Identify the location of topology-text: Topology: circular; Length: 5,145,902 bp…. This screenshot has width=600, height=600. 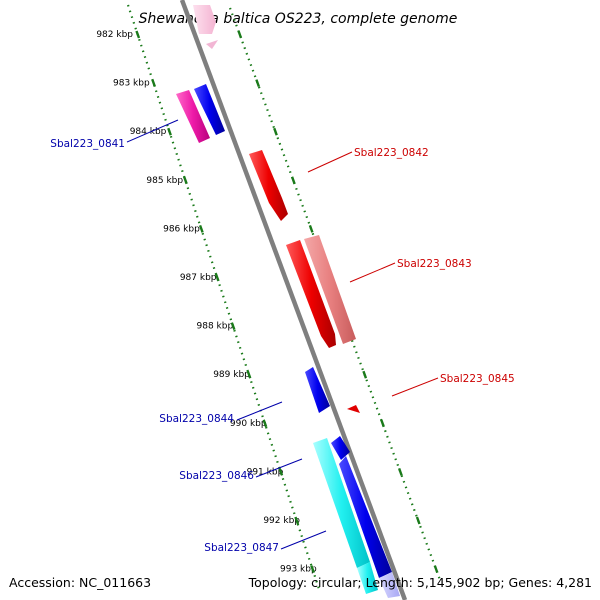
(420, 582).